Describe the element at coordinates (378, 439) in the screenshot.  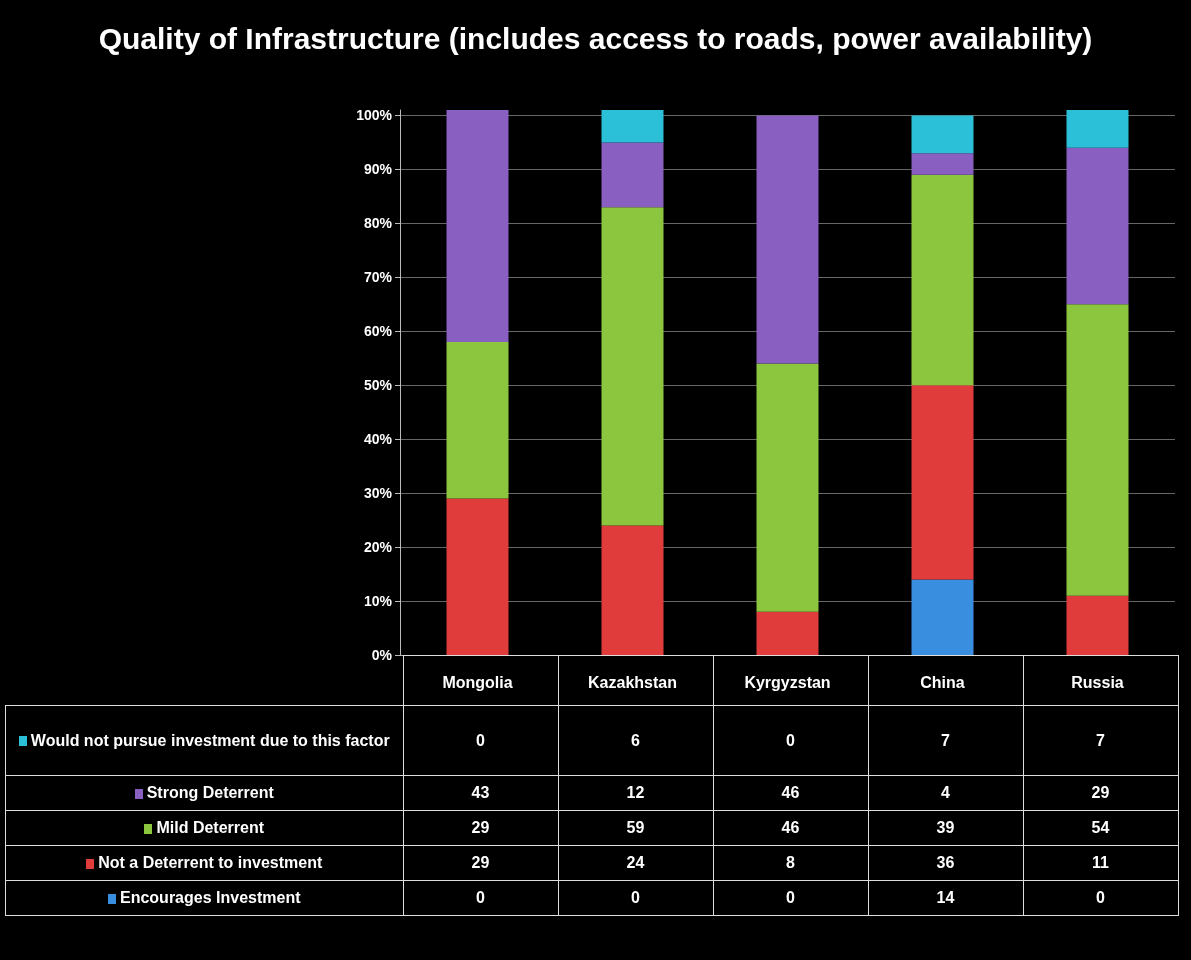
I see `y-tick-label: 40%` at that location.